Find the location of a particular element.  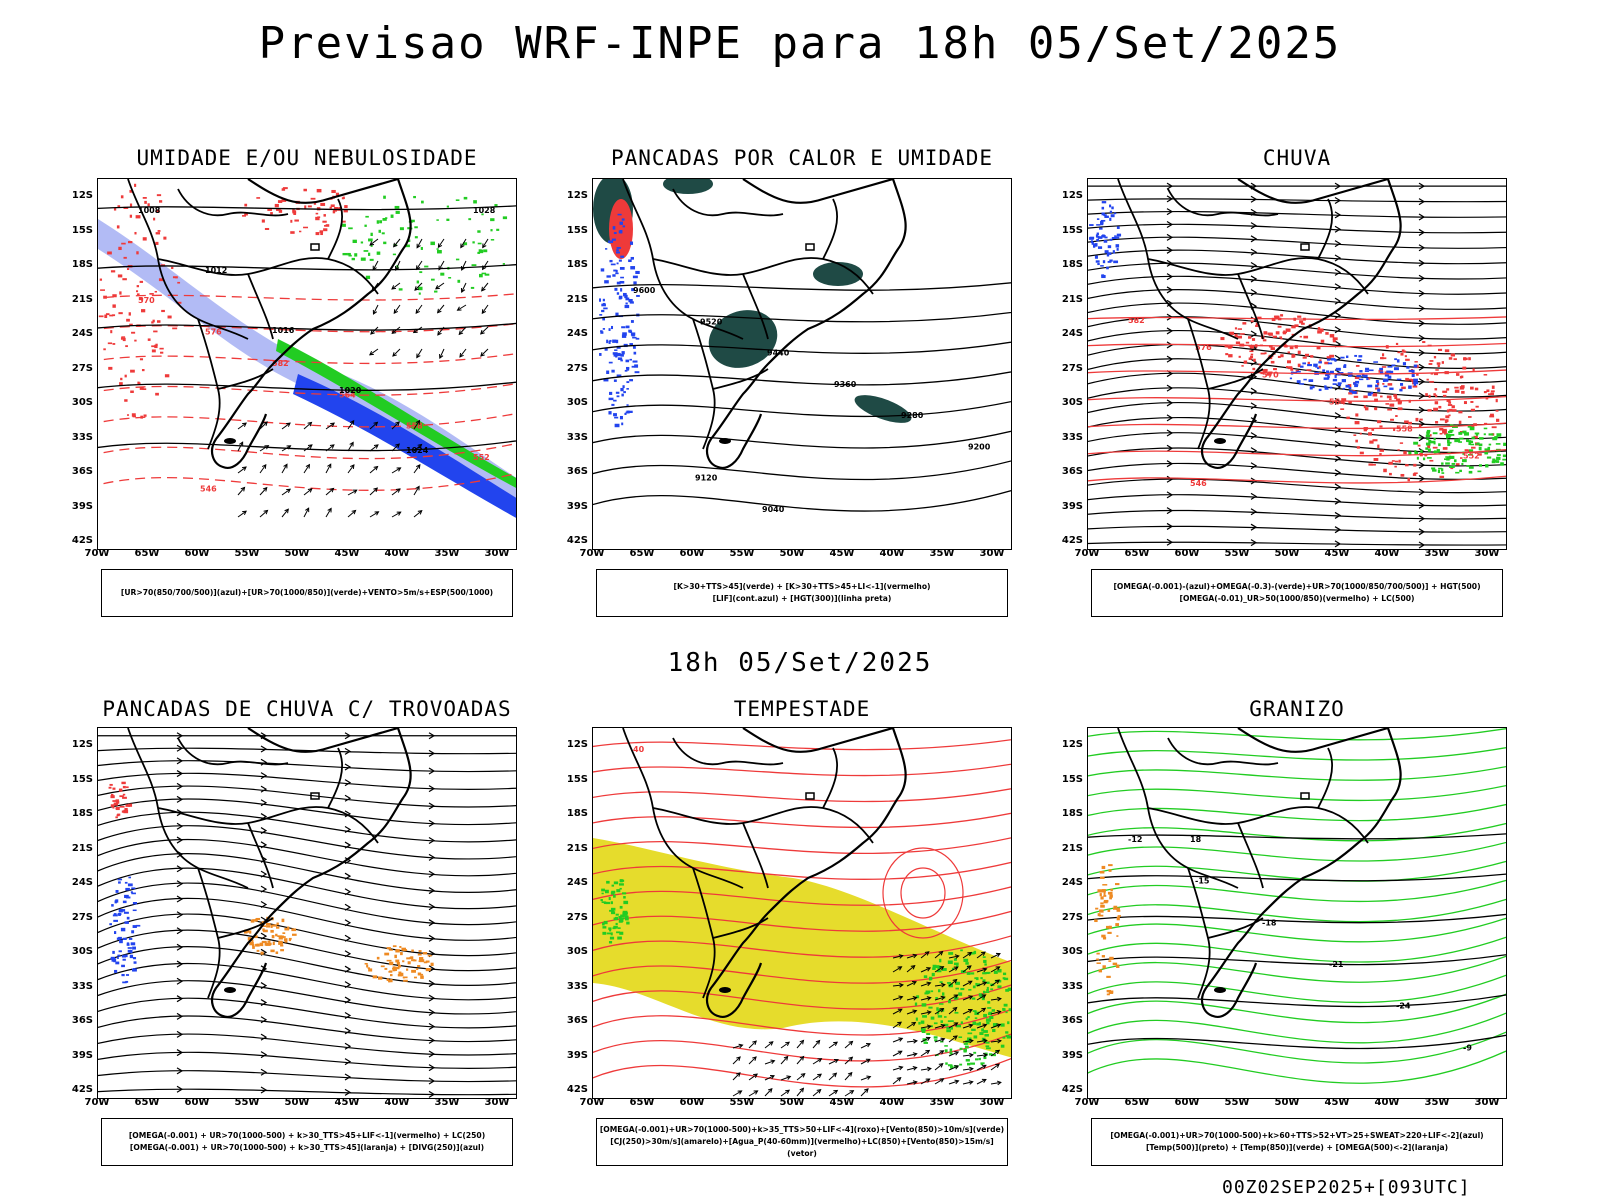

latitude-label: 36S is located at coordinates (1072, 1020).